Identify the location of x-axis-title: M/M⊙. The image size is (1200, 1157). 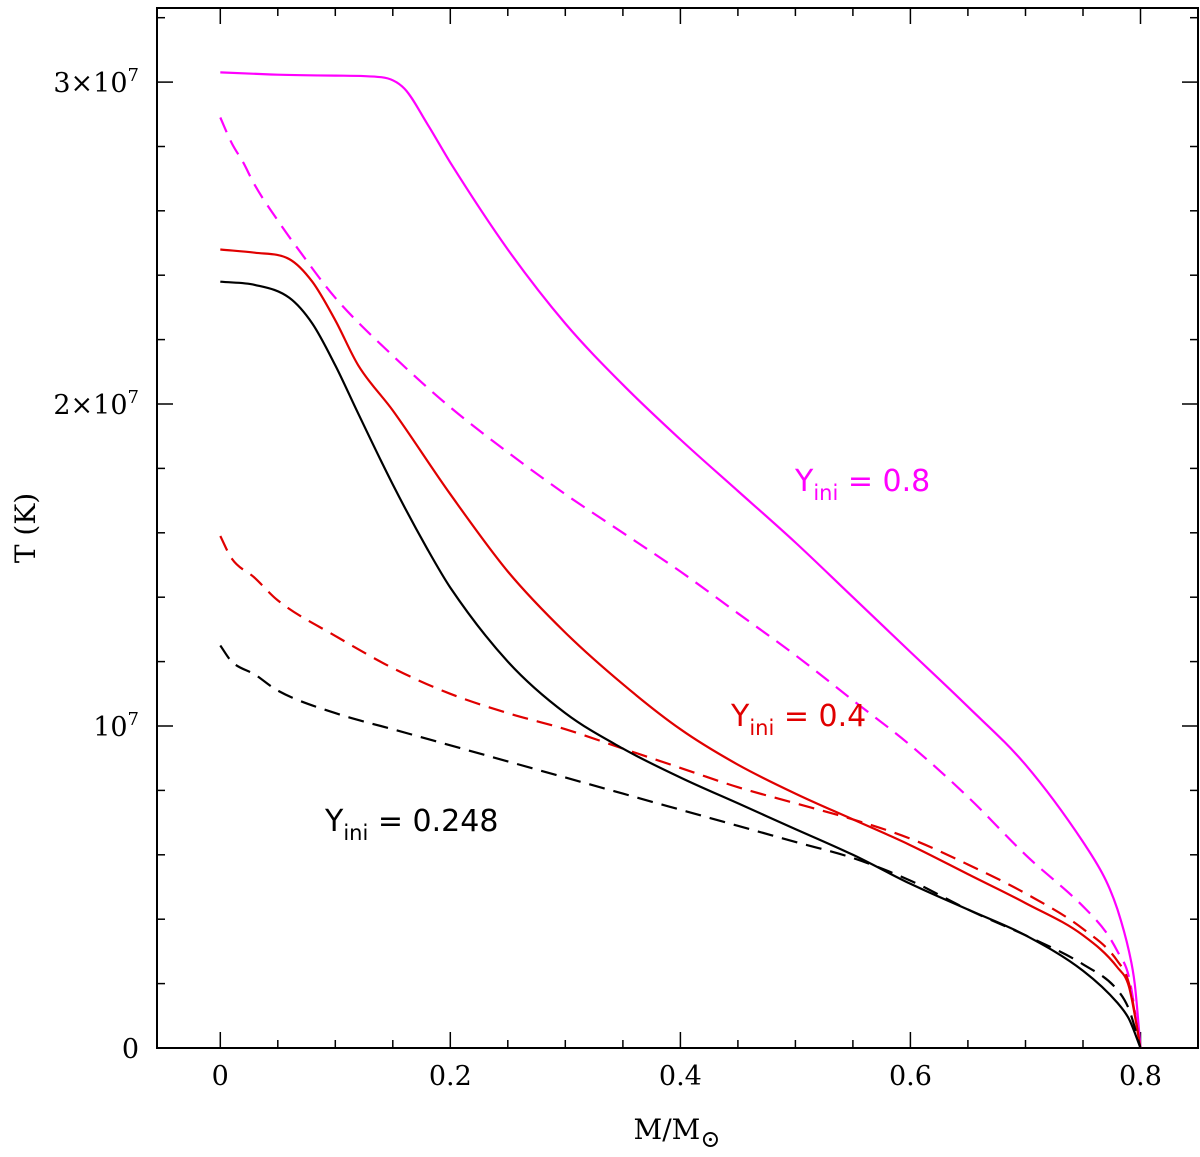
(677, 1133).